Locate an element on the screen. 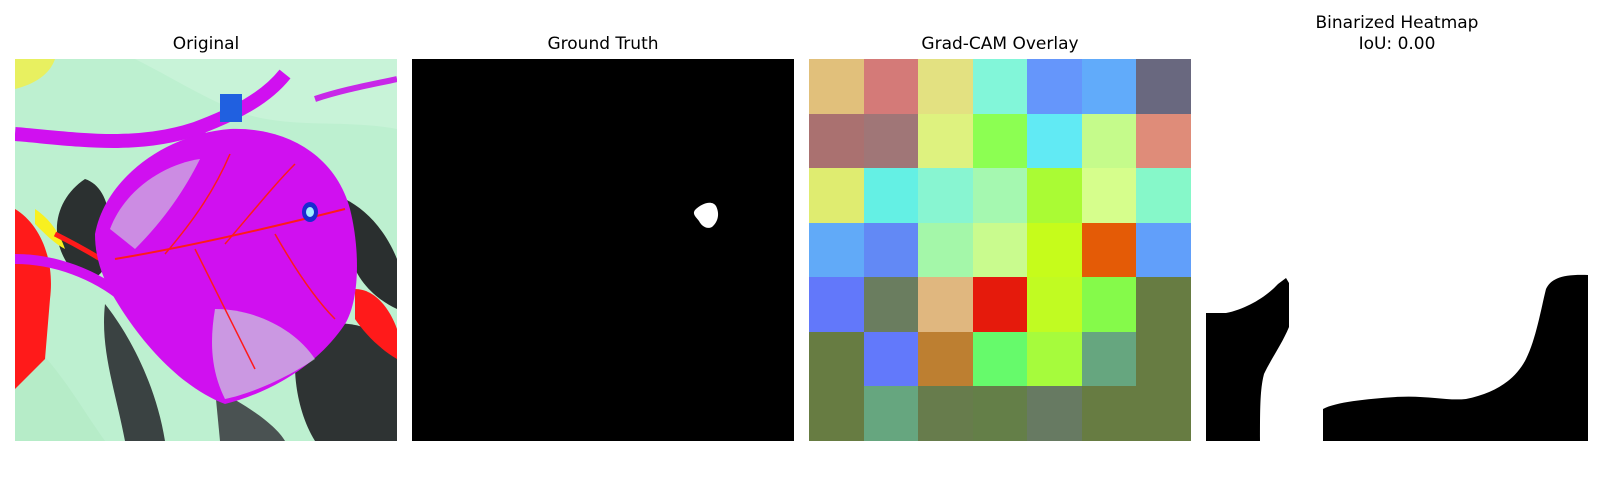 This screenshot has width=1600, height=500. original-title: Original is located at coordinates (206, 44).